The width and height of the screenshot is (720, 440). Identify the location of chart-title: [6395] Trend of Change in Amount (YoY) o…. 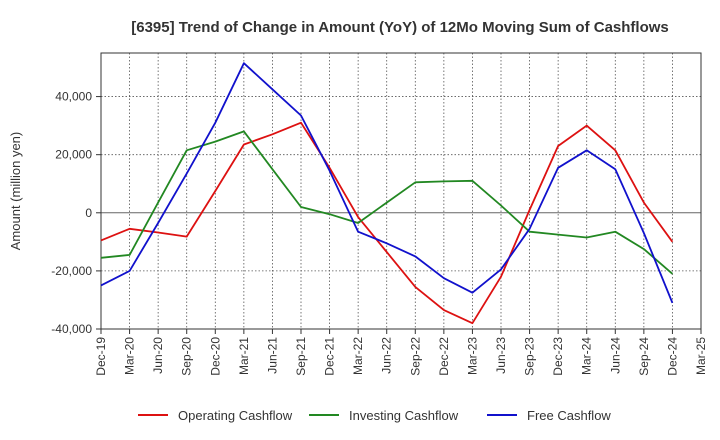
(400, 27).